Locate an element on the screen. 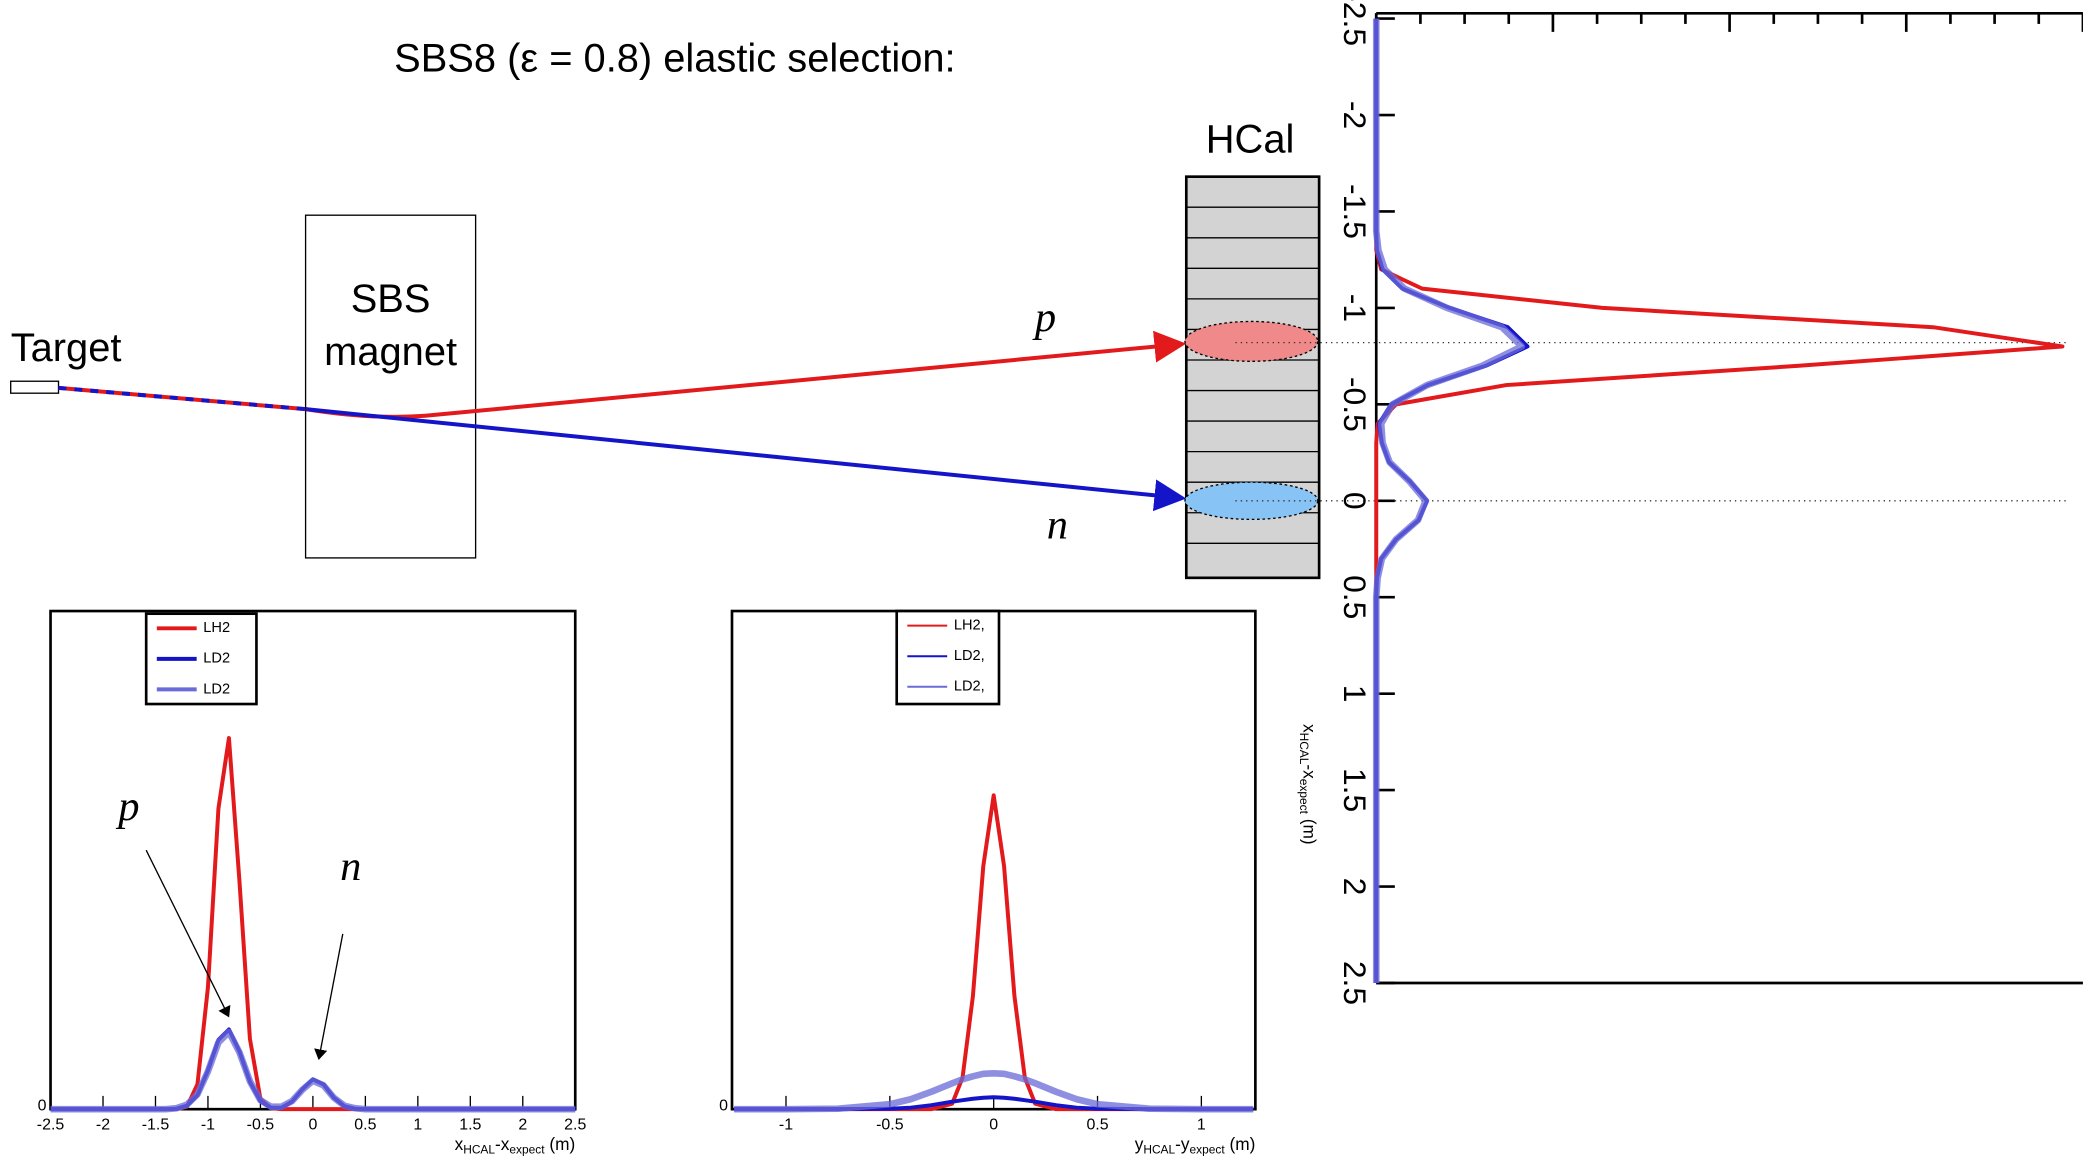 The image size is (2083, 1157). particle-label: p is located at coordinates (1044, 317).